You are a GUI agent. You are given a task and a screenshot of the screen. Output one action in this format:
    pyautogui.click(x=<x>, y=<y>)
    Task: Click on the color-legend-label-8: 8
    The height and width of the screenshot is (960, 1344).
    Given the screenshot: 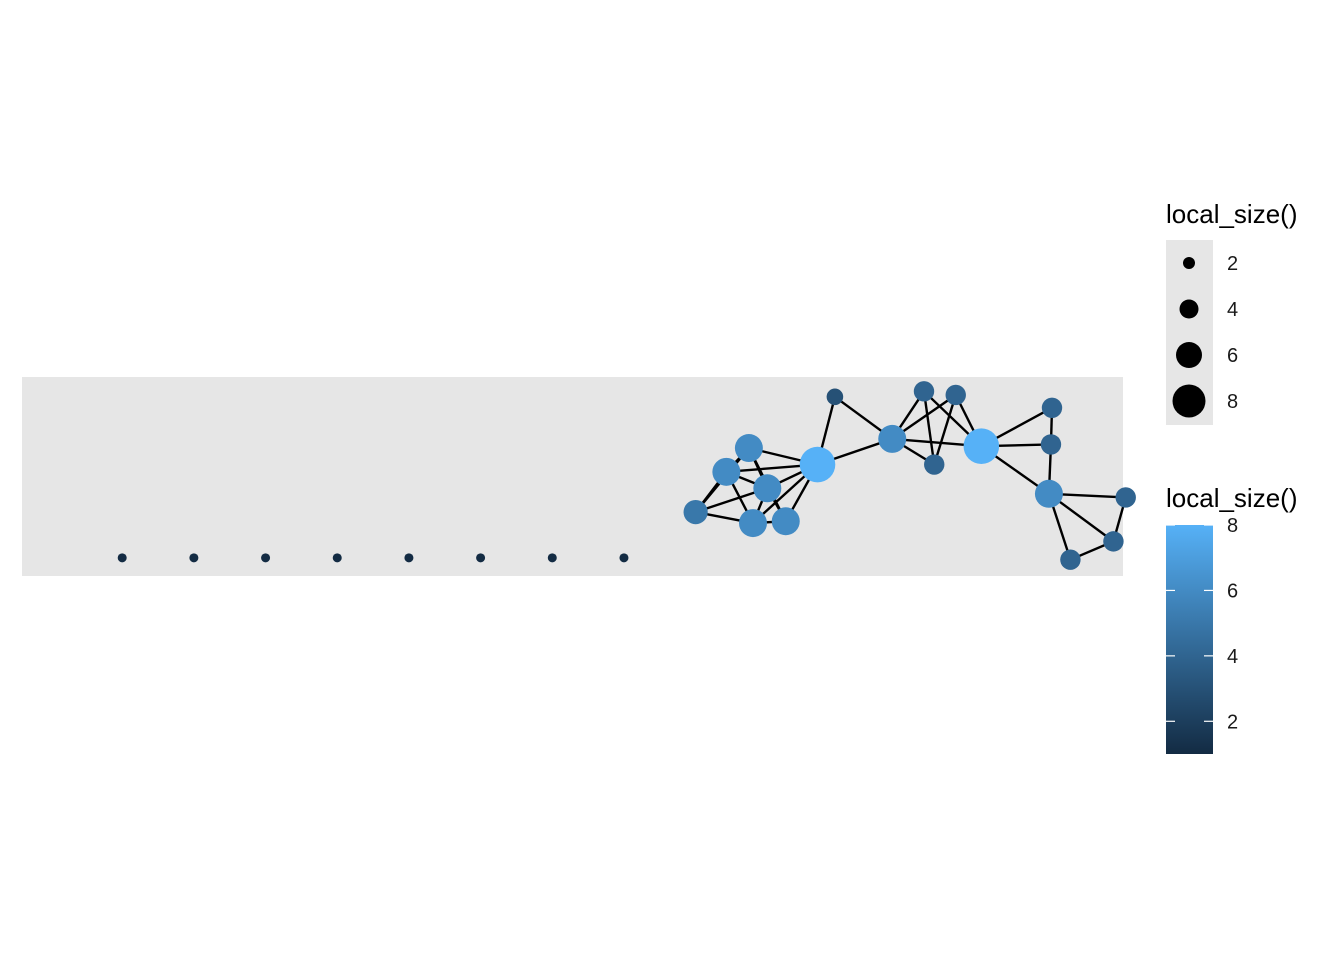 What is the action you would take?
    pyautogui.click(x=1232, y=526)
    